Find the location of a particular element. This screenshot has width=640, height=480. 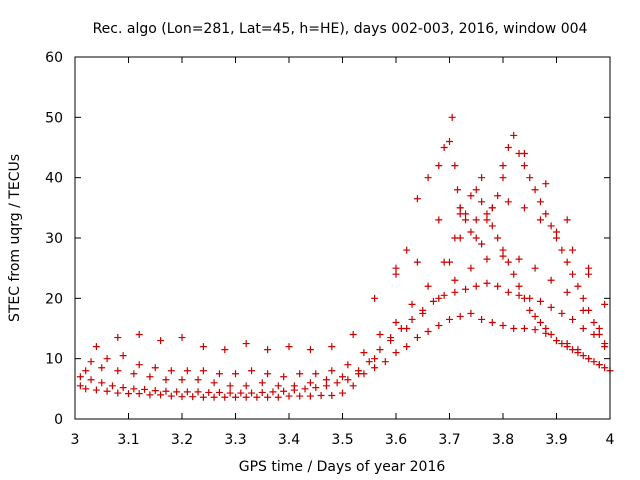

x-tick-label: 3.2 is located at coordinates (182, 440).